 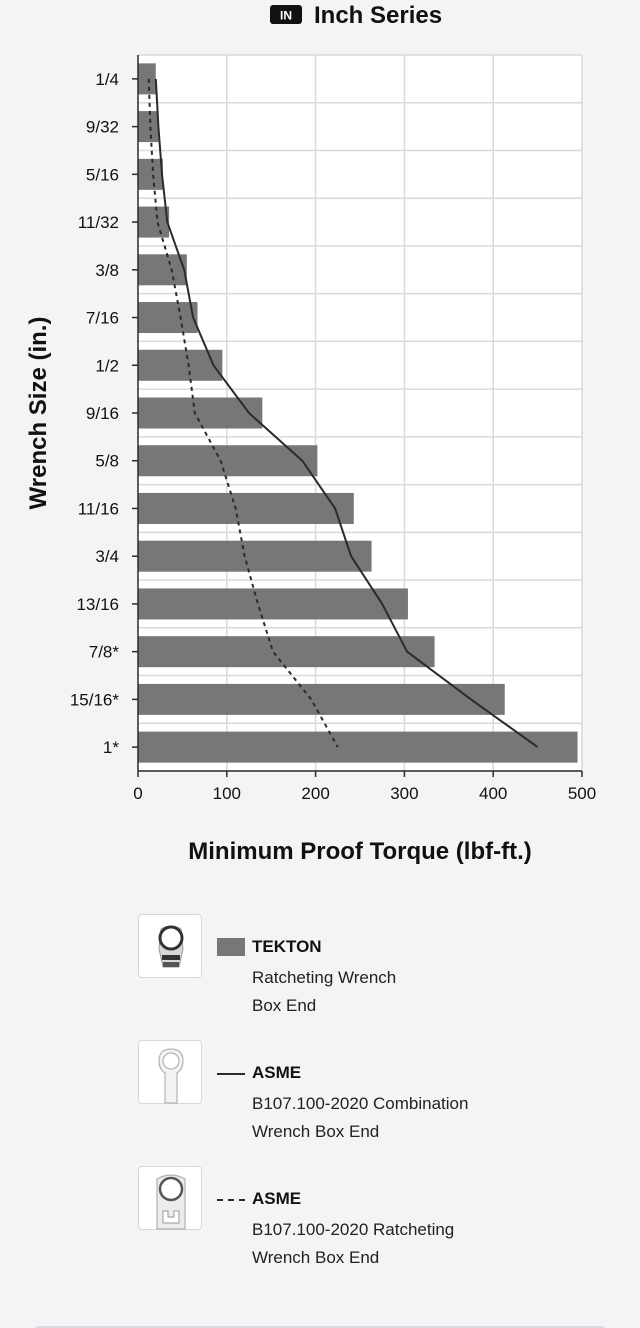 I want to click on legend-name: TEKTON, so click(x=287, y=946).